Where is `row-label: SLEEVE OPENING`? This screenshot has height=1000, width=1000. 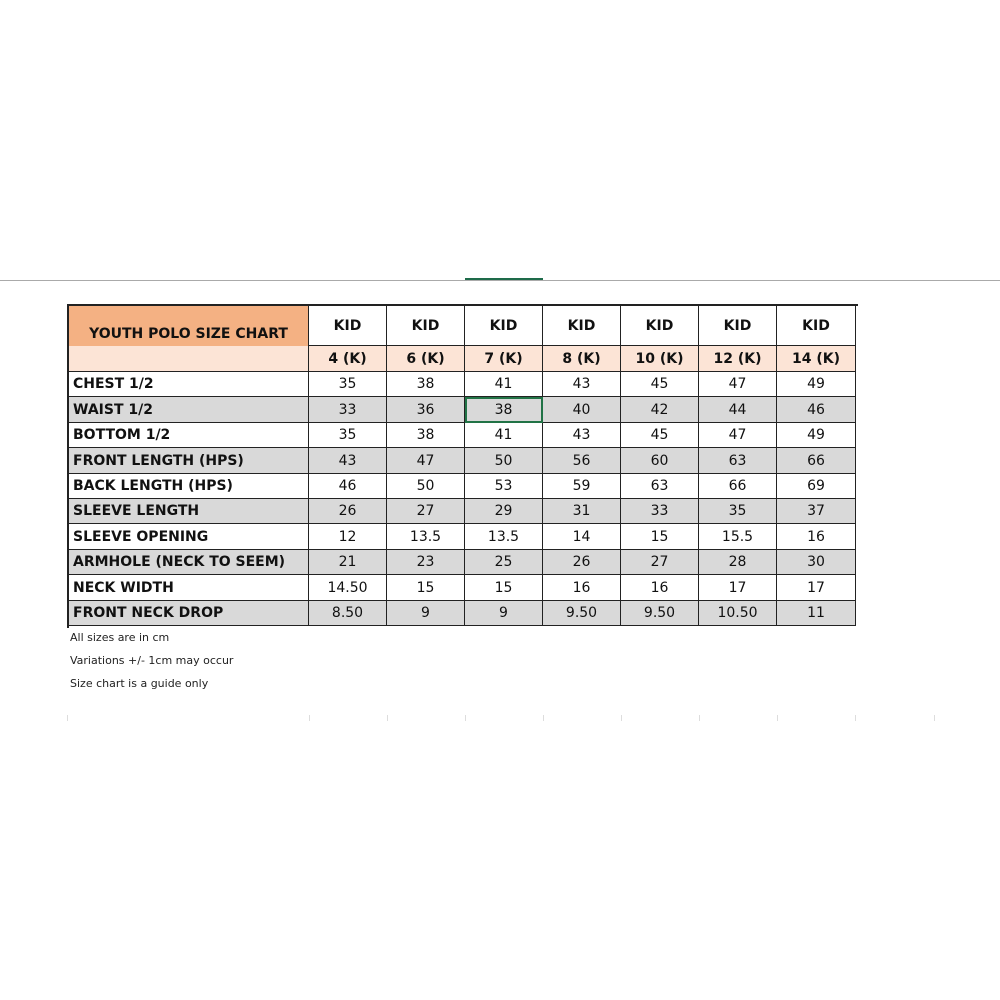 row-label: SLEEVE OPENING is located at coordinates (189, 537).